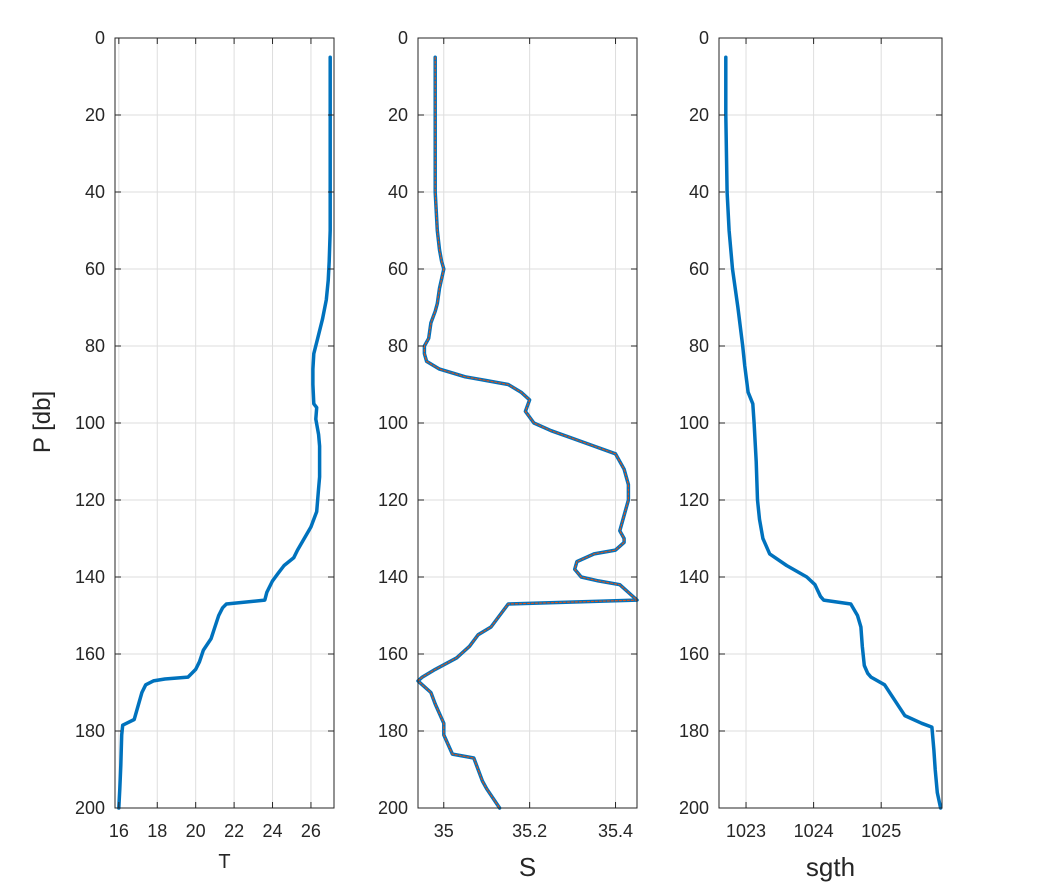  What do you see at coordinates (234, 831) in the screenshot?
I see `xtick-label: 22` at bounding box center [234, 831].